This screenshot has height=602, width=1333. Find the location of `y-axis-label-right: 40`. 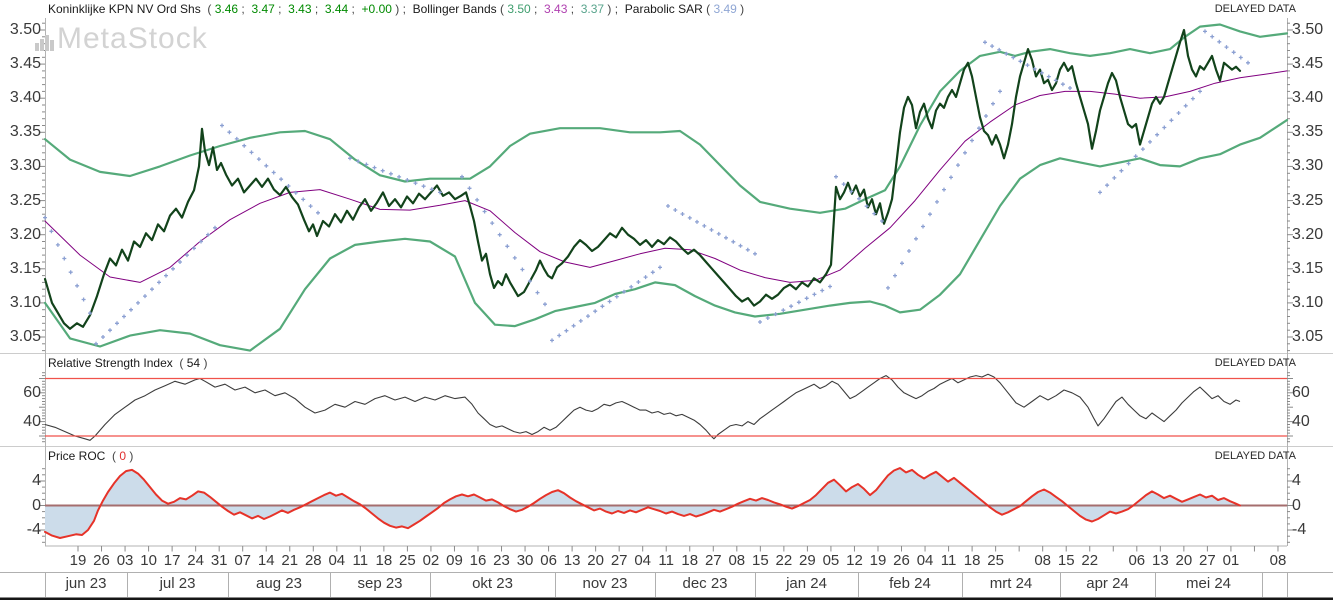

y-axis-label-right: 40 is located at coordinates (1301, 421).